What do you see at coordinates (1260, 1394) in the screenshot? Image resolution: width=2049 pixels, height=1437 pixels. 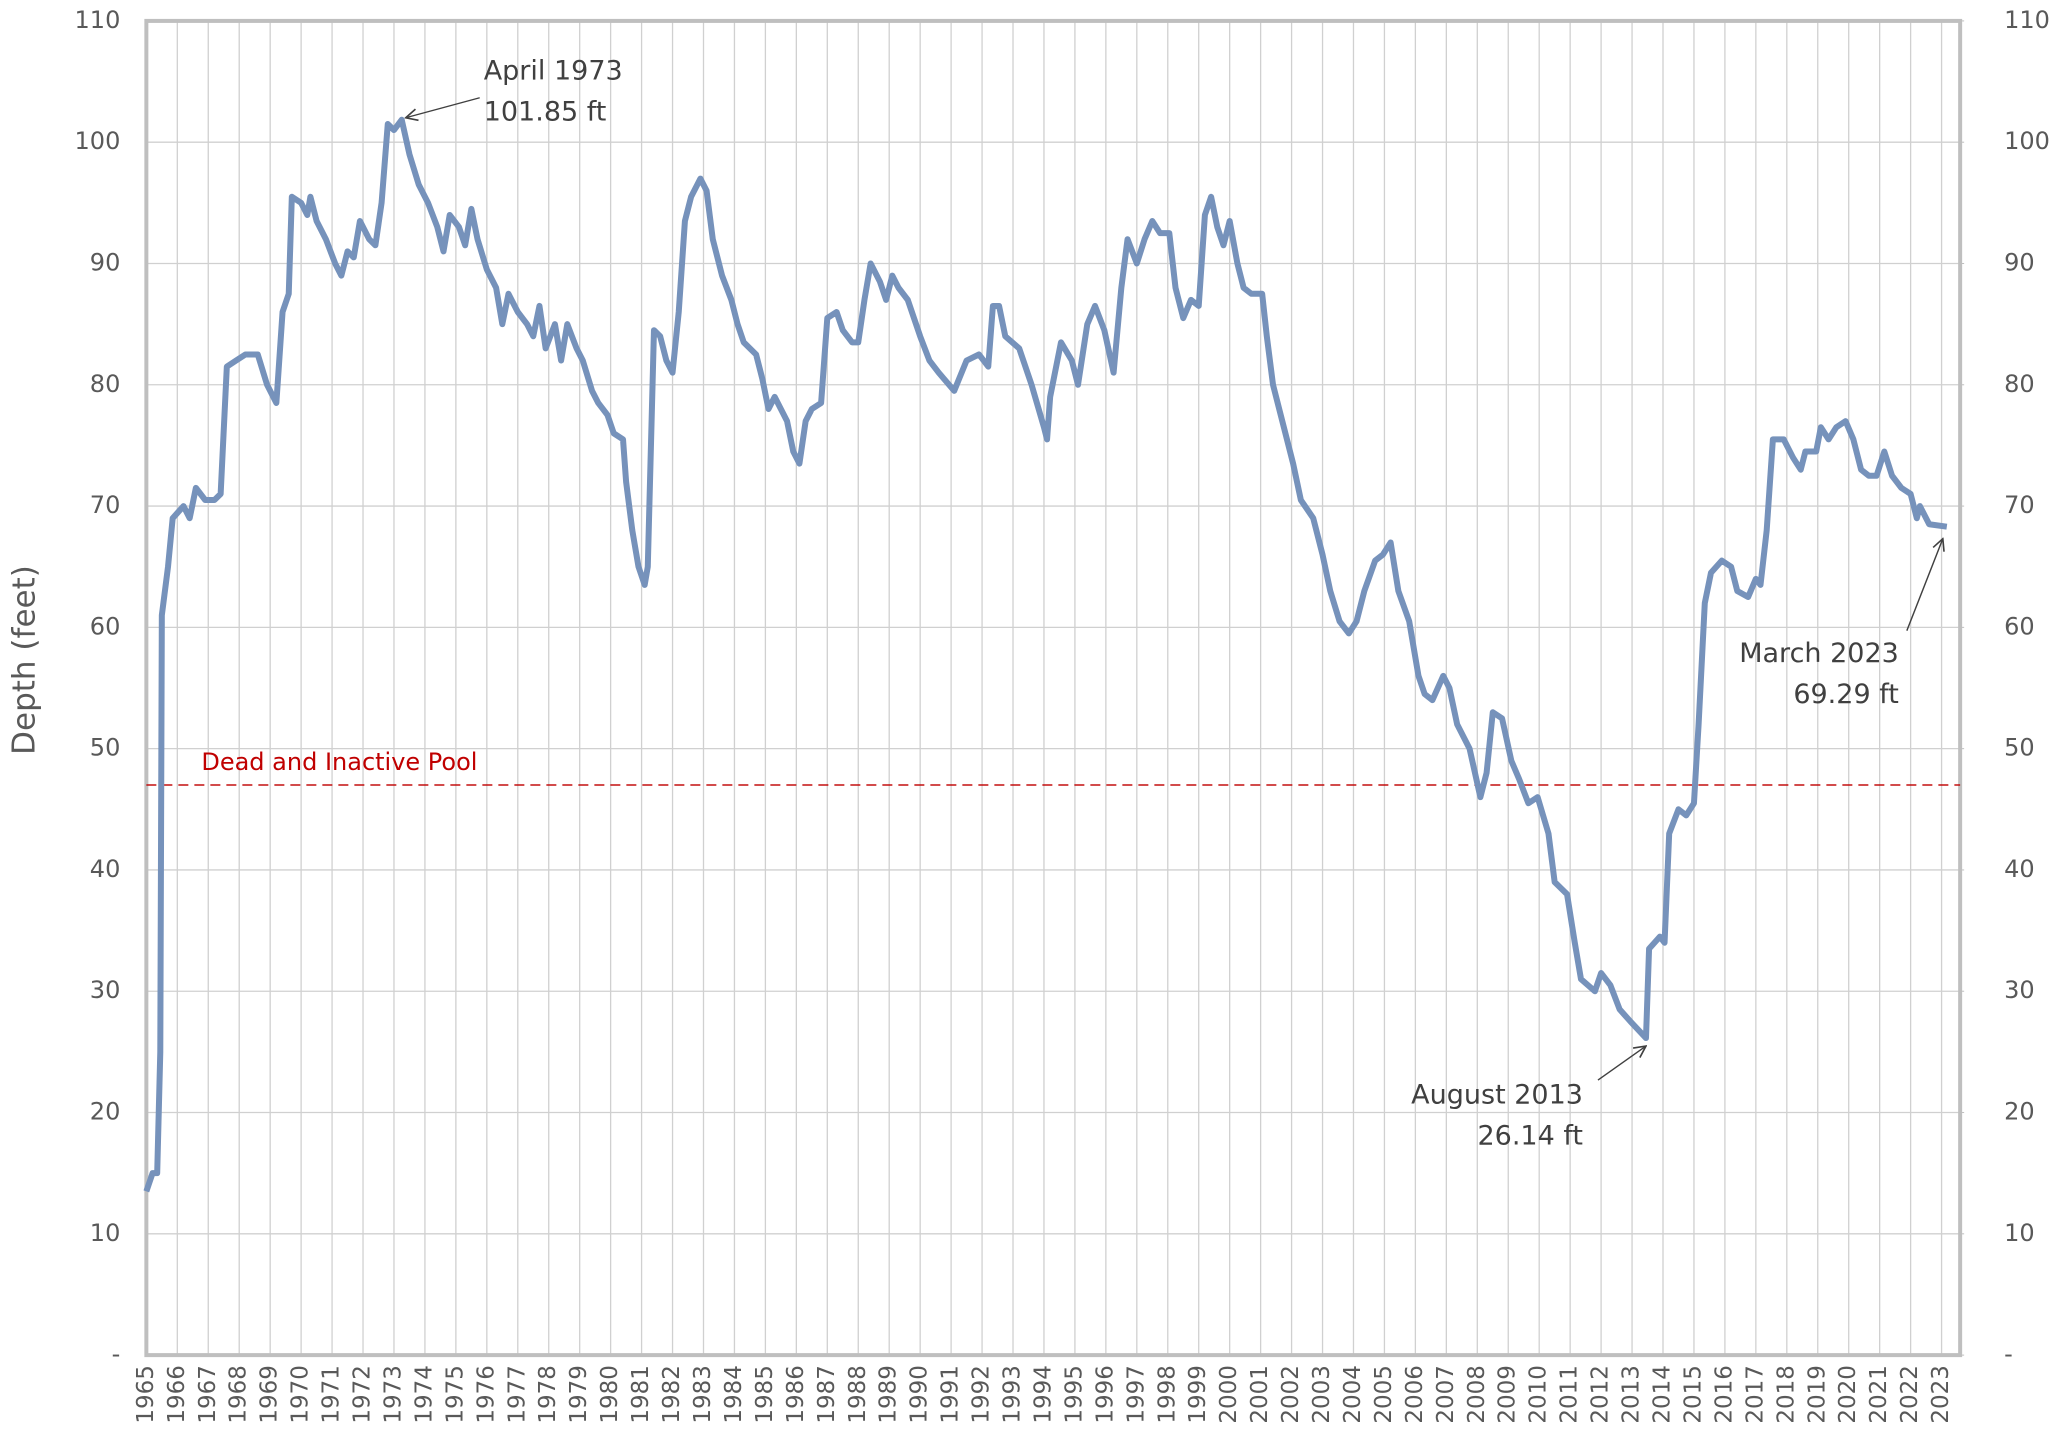 I see `x-tick-label: 2001` at bounding box center [1260, 1394].